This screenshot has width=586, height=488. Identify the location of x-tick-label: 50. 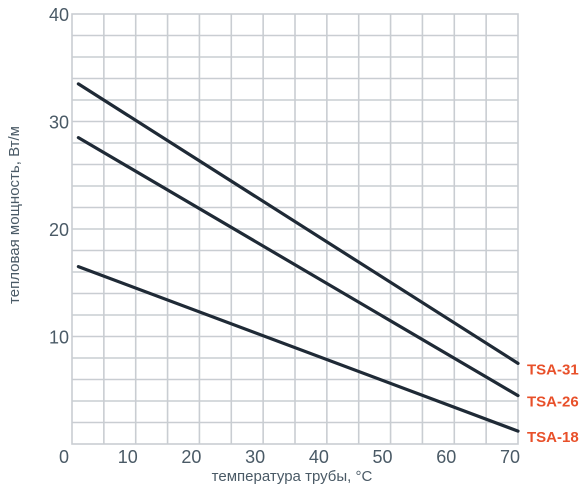
(383, 457).